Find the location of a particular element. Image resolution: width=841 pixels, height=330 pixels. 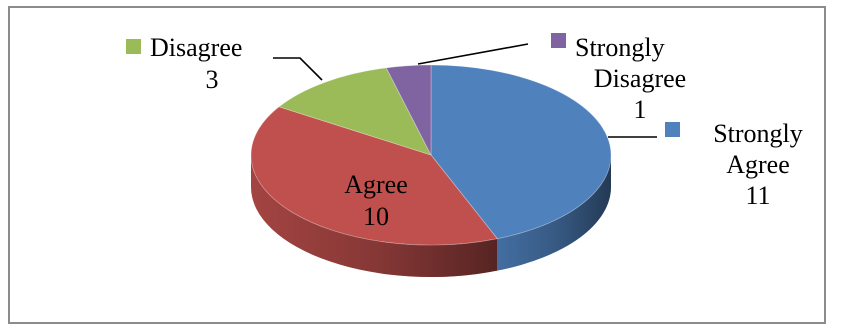

data-label-agree: Agree 10 is located at coordinates (376, 200).